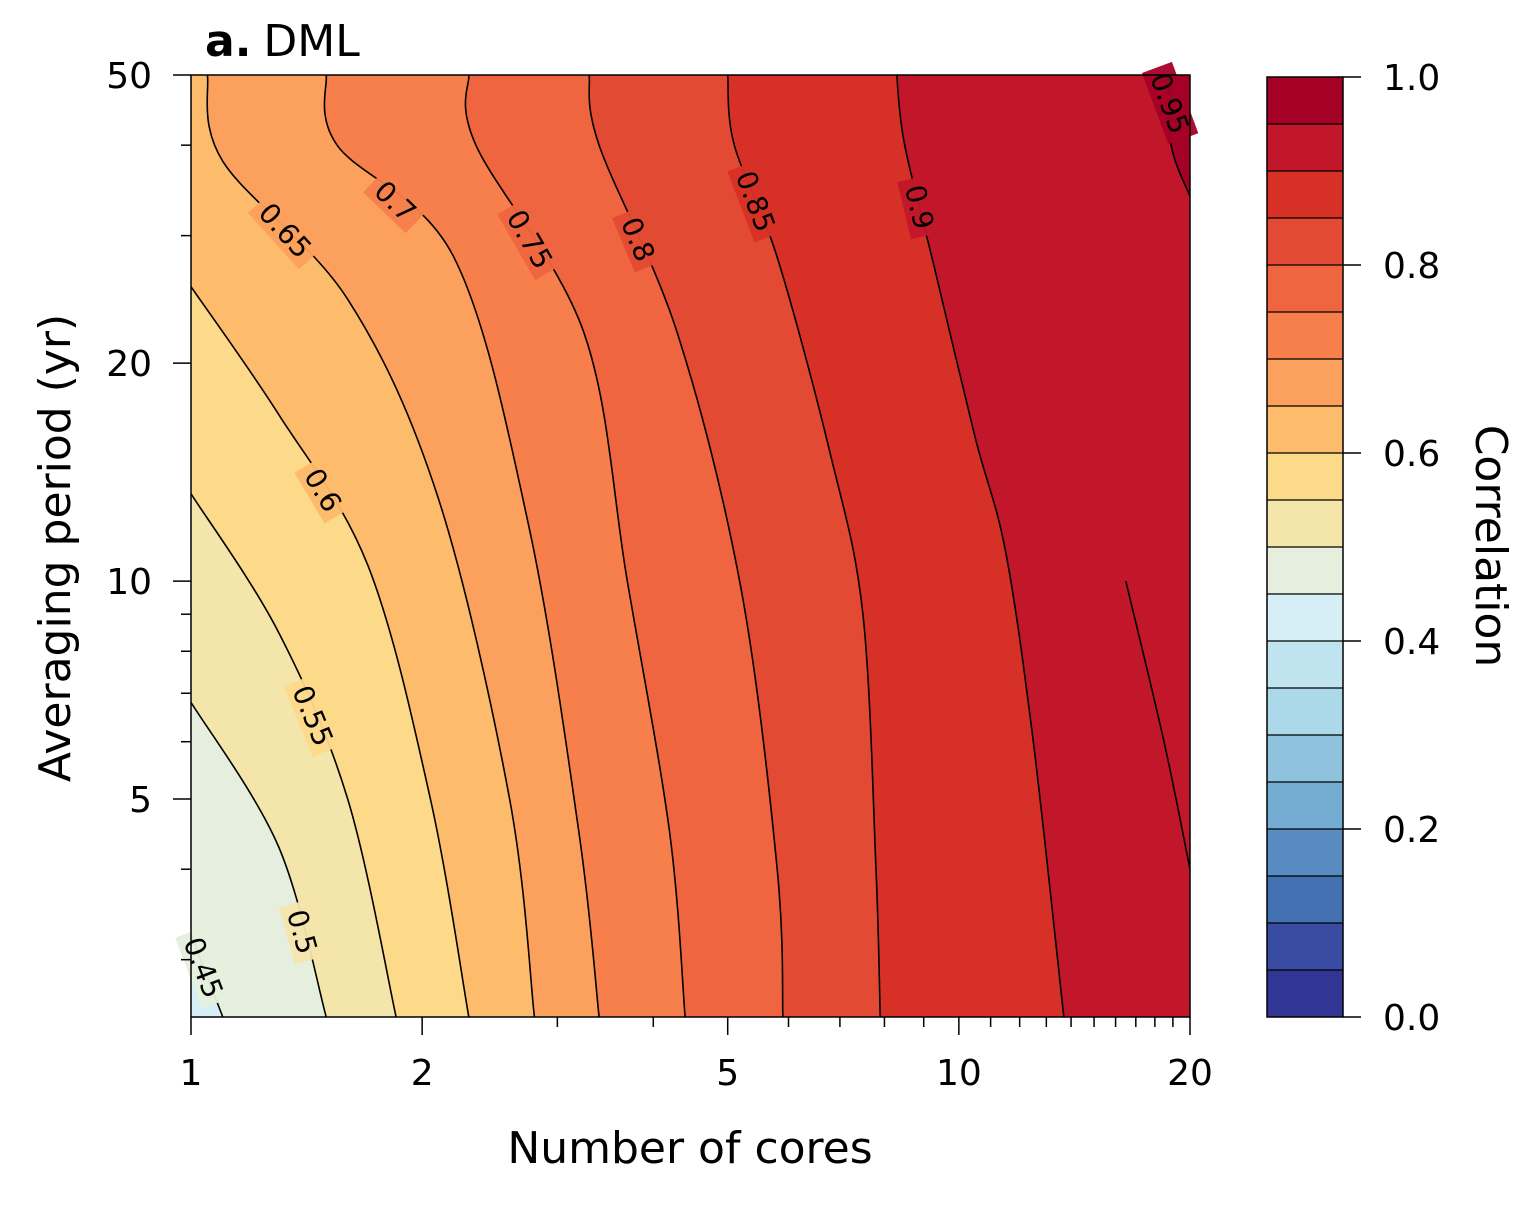 Image resolution: width=1536 pixels, height=1209 pixels. What do you see at coordinates (1411, 830) in the screenshot?
I see `colorbar-tick-label: 0.2` at bounding box center [1411, 830].